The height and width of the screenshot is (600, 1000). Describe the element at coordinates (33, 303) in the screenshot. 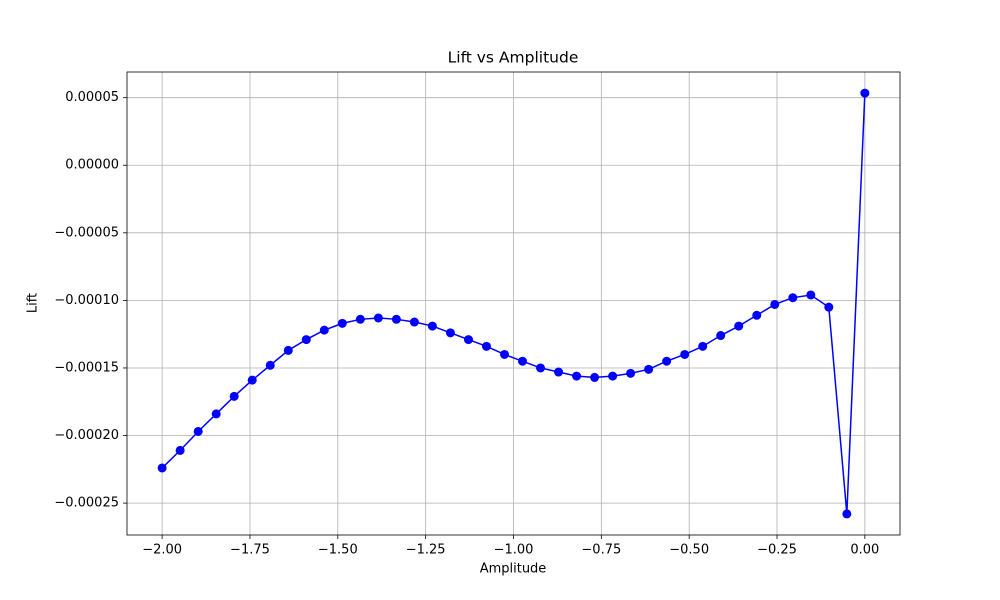

I see `y-axis-label: Lift` at that location.